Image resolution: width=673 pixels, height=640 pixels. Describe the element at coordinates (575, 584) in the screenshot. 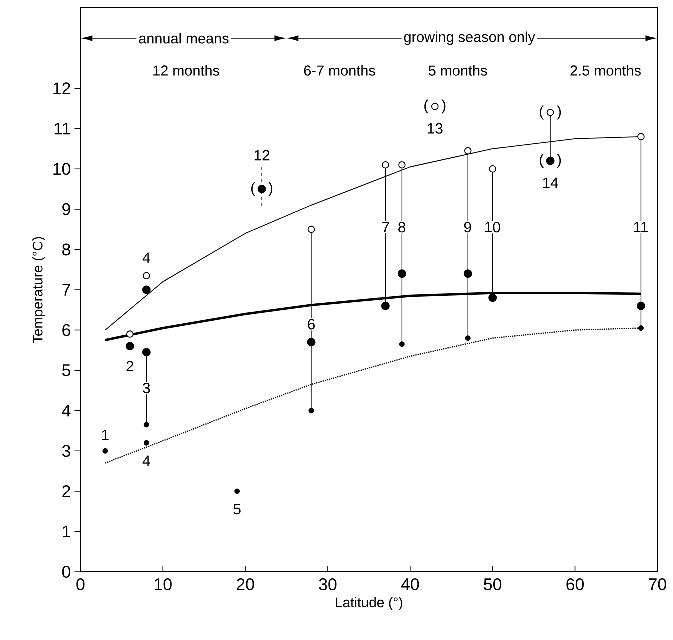

I see `x-tick-label: 60` at that location.